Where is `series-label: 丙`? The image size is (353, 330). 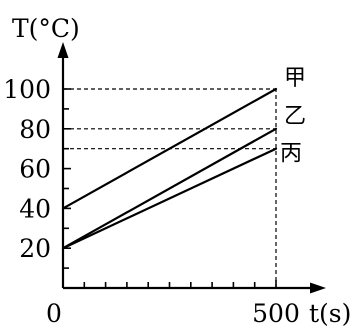
series-label: 丙 is located at coordinates (291, 154).